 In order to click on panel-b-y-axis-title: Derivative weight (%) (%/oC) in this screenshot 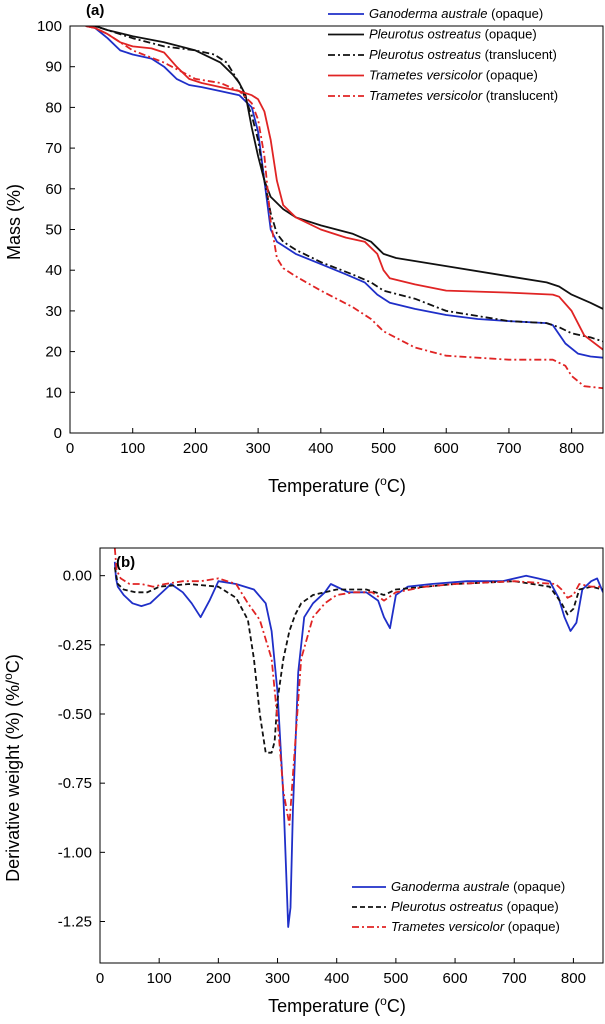, I will do `click(12, 768)`.